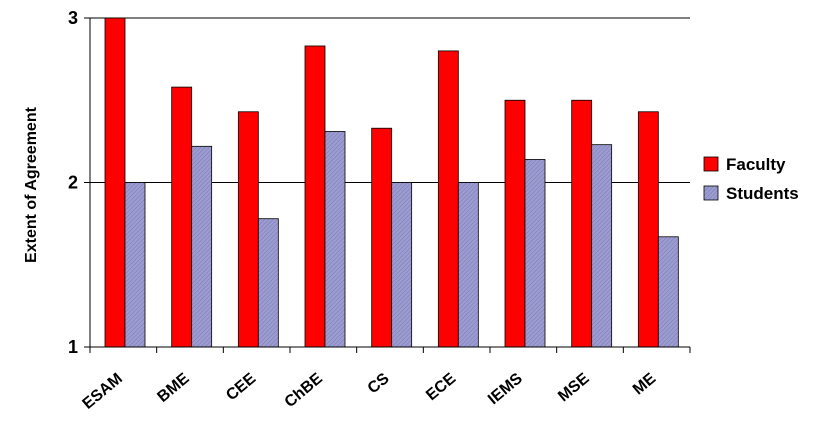  I want to click on bar-faculty-esam, so click(115, 182).